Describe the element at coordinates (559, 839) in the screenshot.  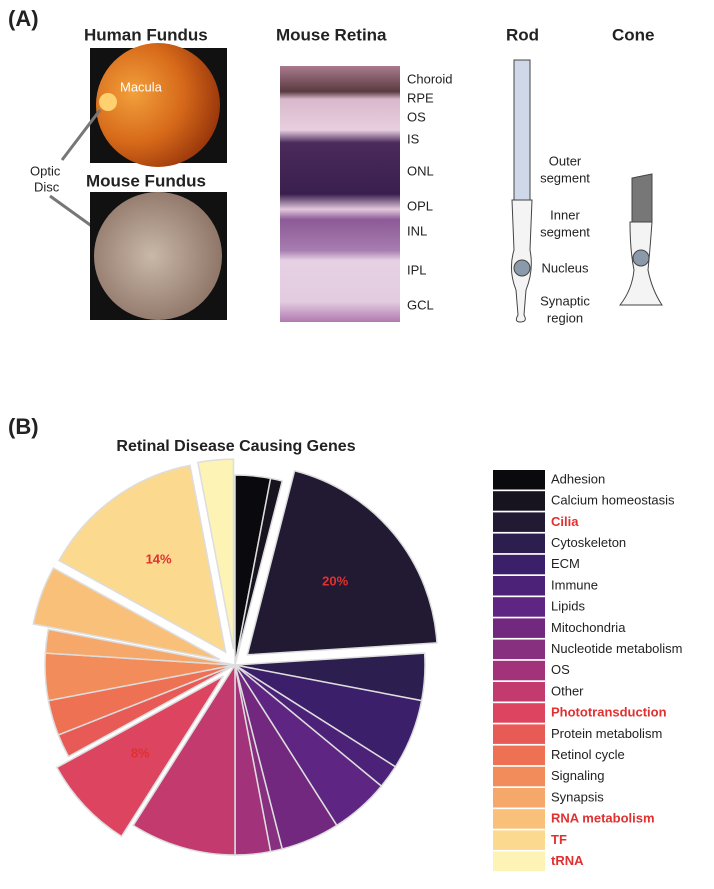
I see `legend-label: TF` at that location.